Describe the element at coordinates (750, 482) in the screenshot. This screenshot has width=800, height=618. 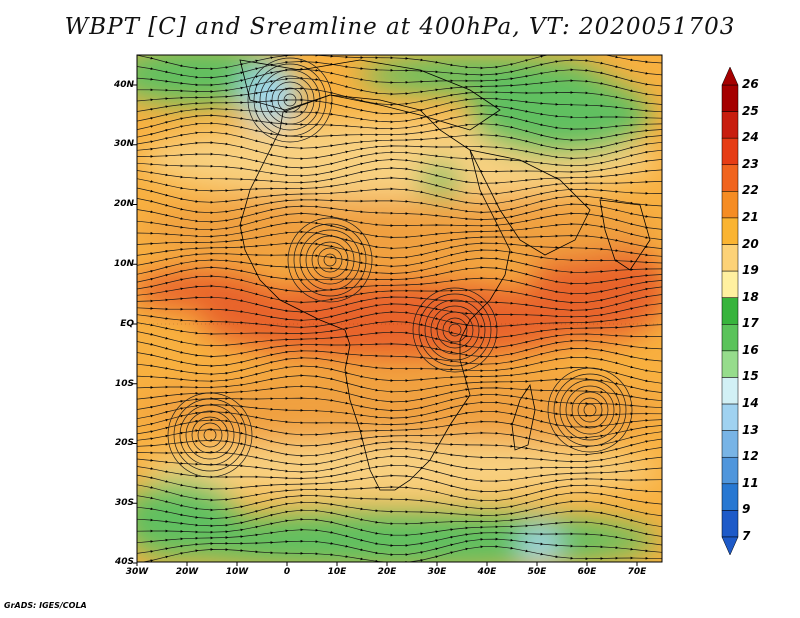
I see `colorbar-label: 11` at that location.